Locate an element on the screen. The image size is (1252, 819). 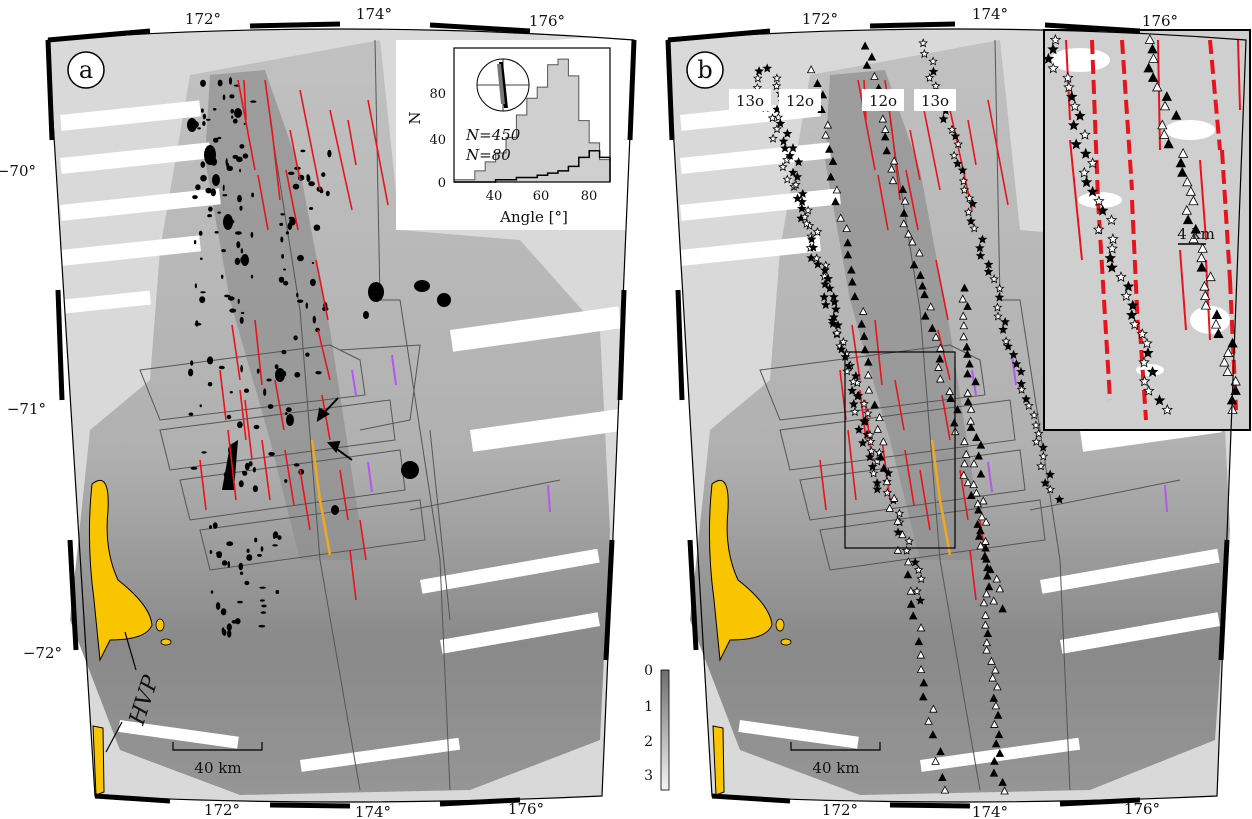
panel-label-circle-a is located at coordinates (86, 70).